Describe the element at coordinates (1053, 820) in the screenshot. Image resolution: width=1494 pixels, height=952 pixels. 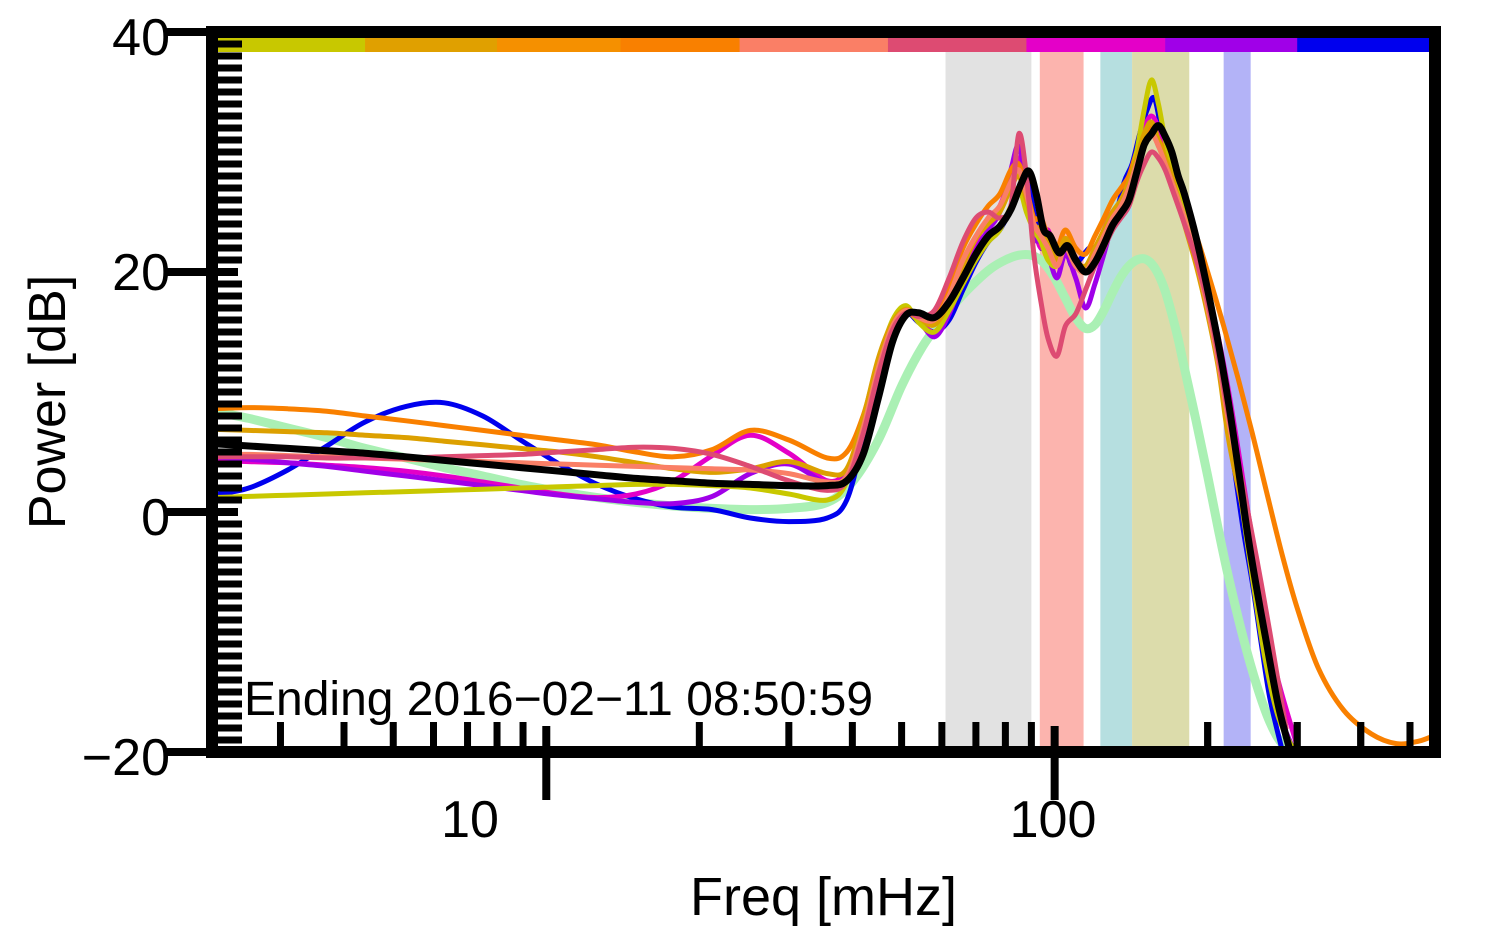
I see `x-tick-label-100: 100` at that location.